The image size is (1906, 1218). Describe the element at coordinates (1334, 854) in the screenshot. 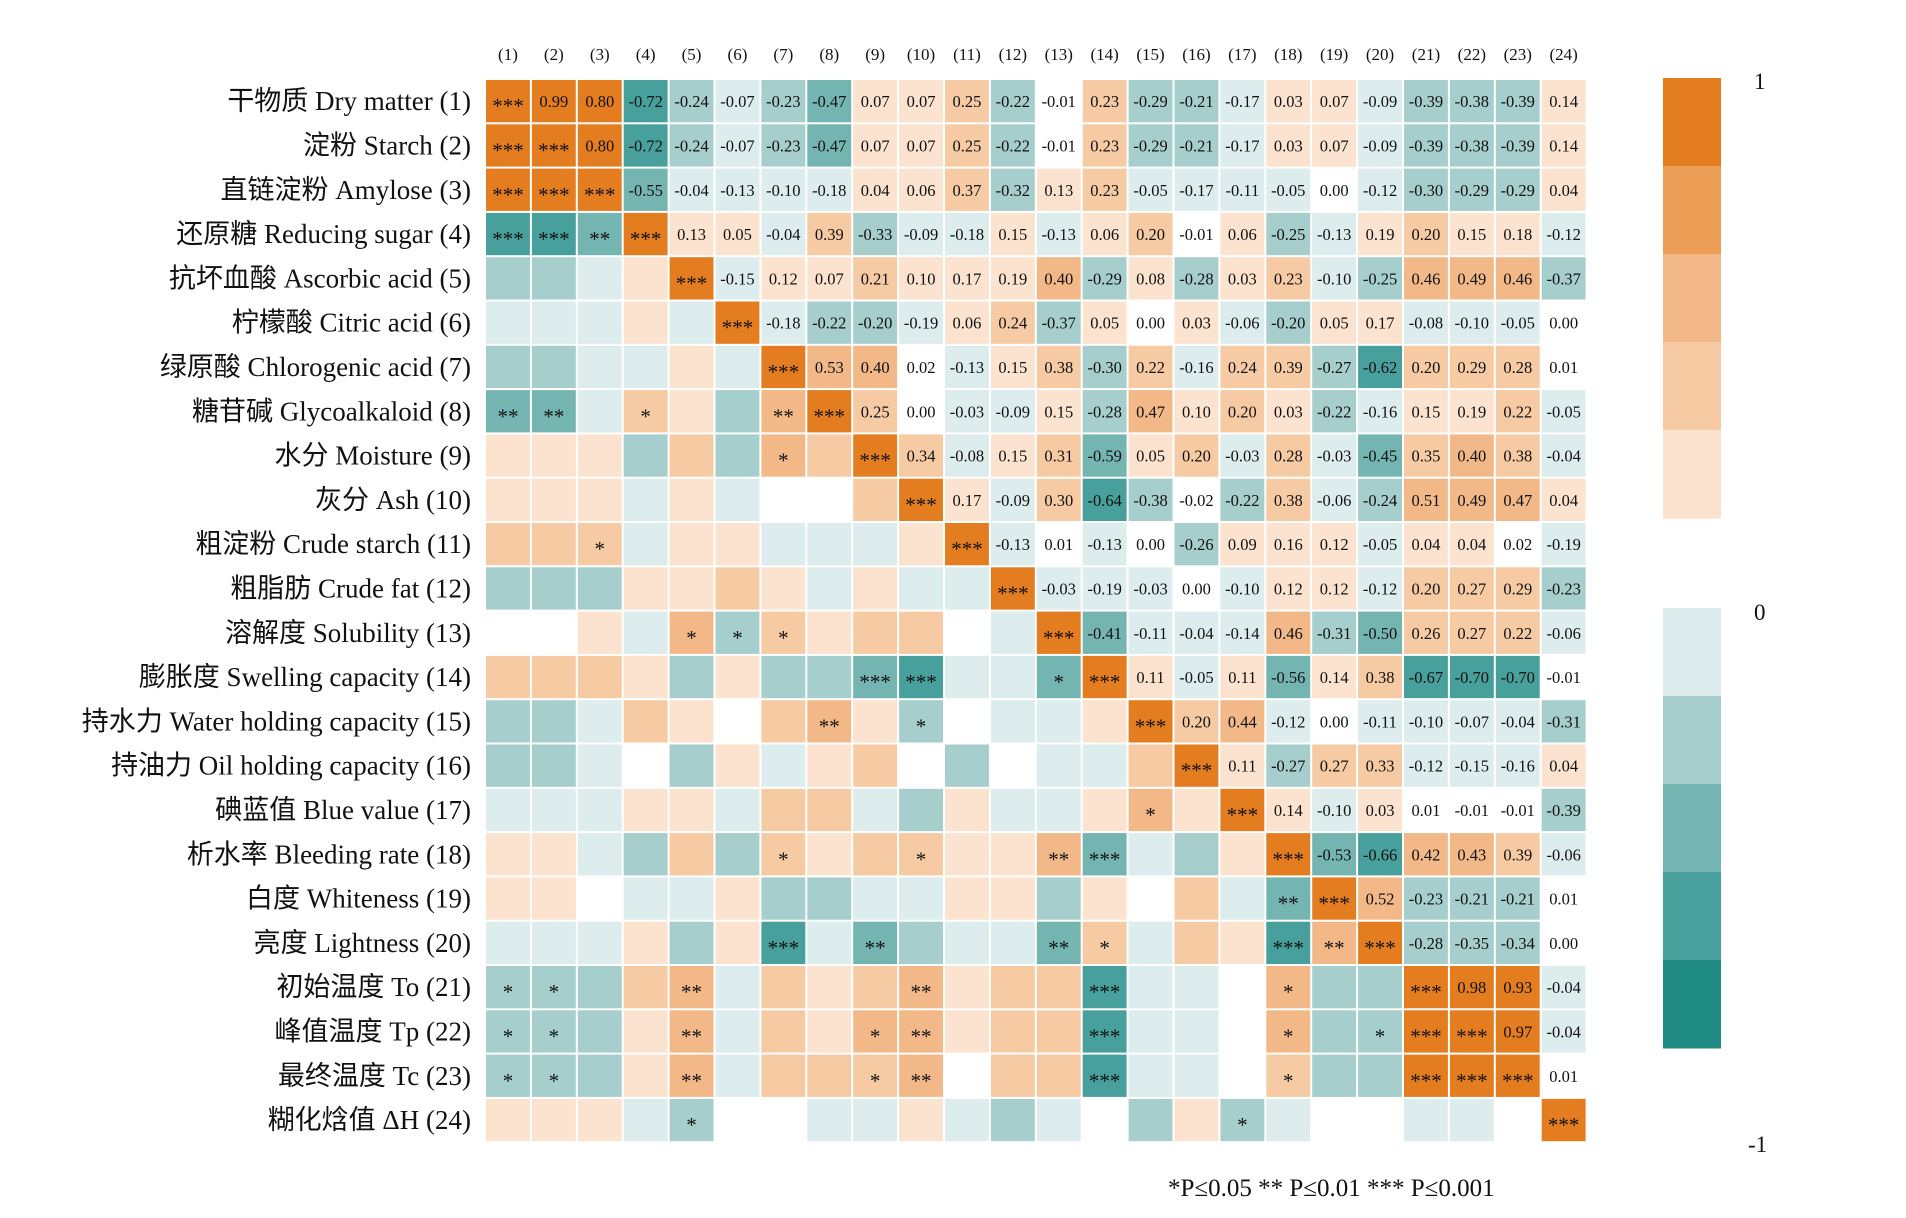

I see `cell-value-label: -0.53` at that location.